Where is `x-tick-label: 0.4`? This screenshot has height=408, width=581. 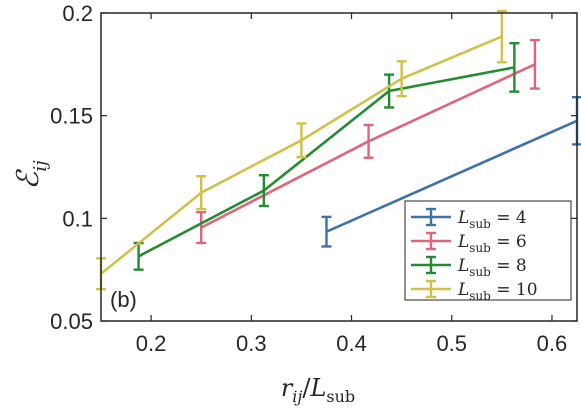
x-tick-label: 0.4 is located at coordinates (351, 343).